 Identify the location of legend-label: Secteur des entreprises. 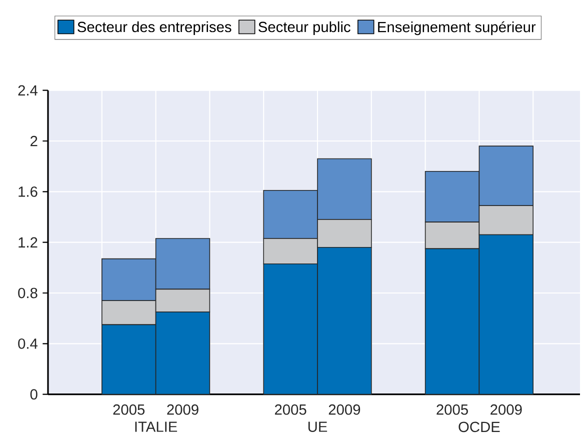
(155, 28).